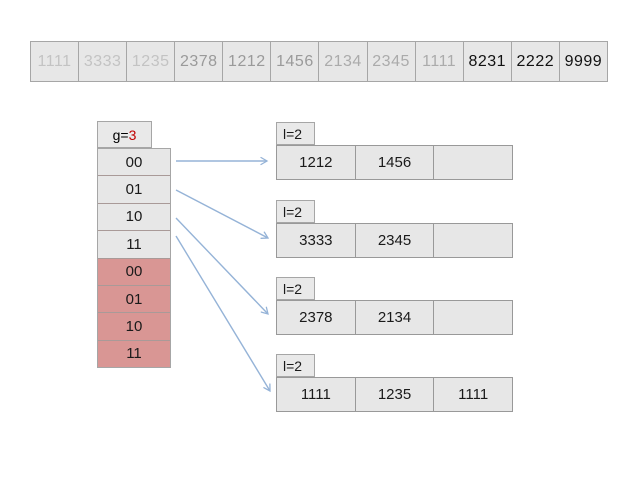 This screenshot has height=478, width=638. What do you see at coordinates (134, 162) in the screenshot?
I see `directory-cell: 00` at bounding box center [134, 162].